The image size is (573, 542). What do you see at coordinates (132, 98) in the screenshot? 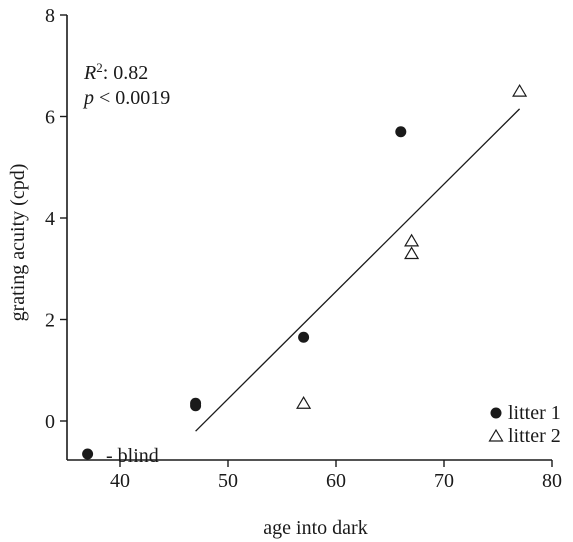
I see `p-value: < 0.0019` at bounding box center [132, 98].